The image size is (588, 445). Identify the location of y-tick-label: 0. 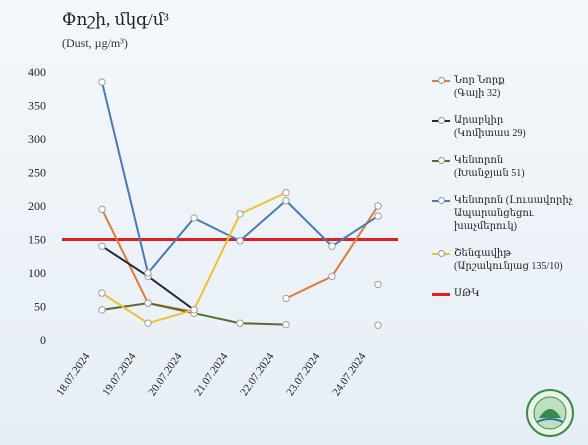
(43, 340).